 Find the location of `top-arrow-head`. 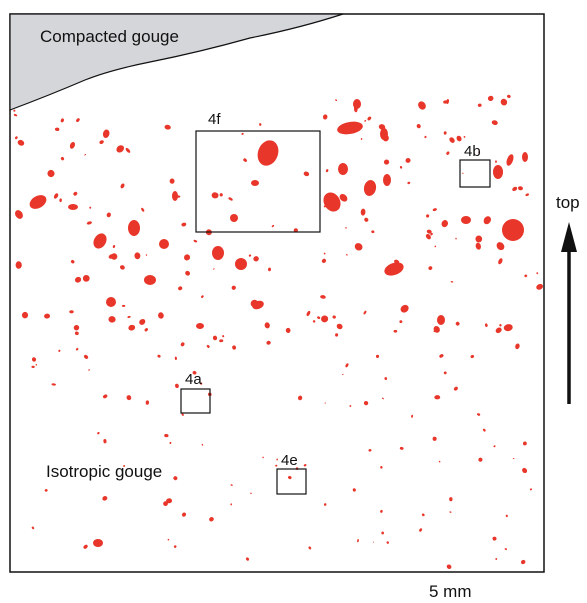

top-arrow-head is located at coordinates (569, 237).